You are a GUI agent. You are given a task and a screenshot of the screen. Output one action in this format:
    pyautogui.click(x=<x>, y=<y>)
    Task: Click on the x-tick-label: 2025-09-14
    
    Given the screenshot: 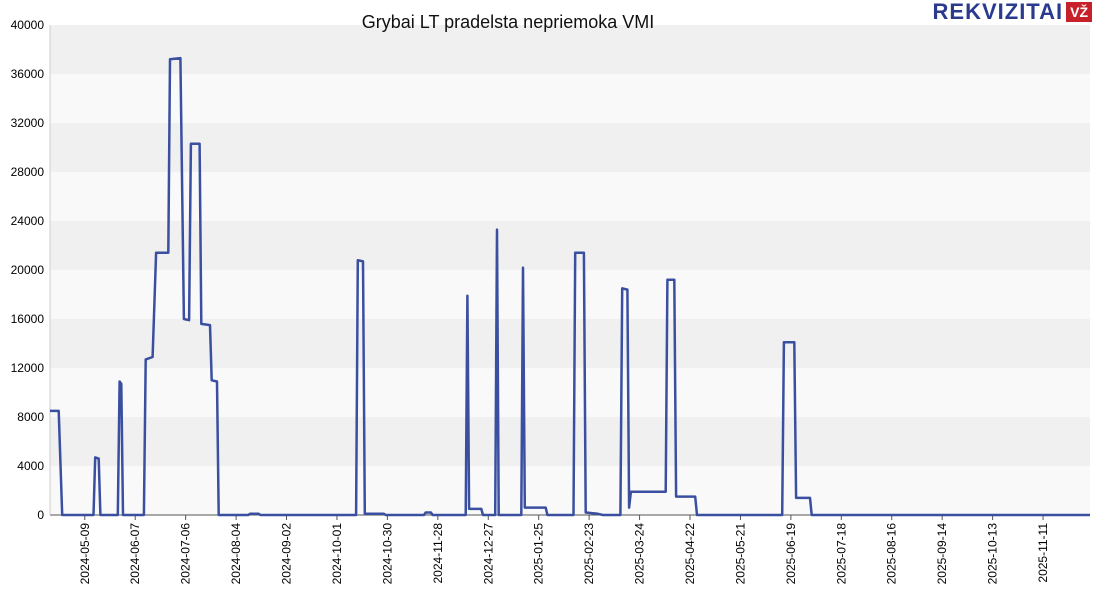 What is the action you would take?
    pyautogui.click(x=942, y=554)
    